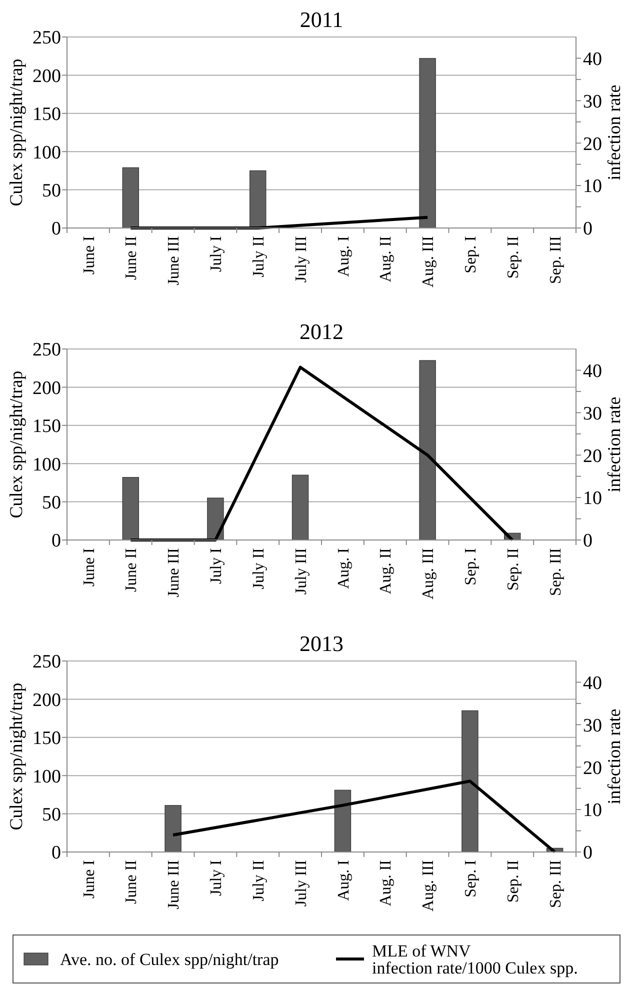 The height and width of the screenshot is (985, 630). What do you see at coordinates (169, 959) in the screenshot?
I see `legend-label: Ave. no. of Culex spp/night/trap` at bounding box center [169, 959].